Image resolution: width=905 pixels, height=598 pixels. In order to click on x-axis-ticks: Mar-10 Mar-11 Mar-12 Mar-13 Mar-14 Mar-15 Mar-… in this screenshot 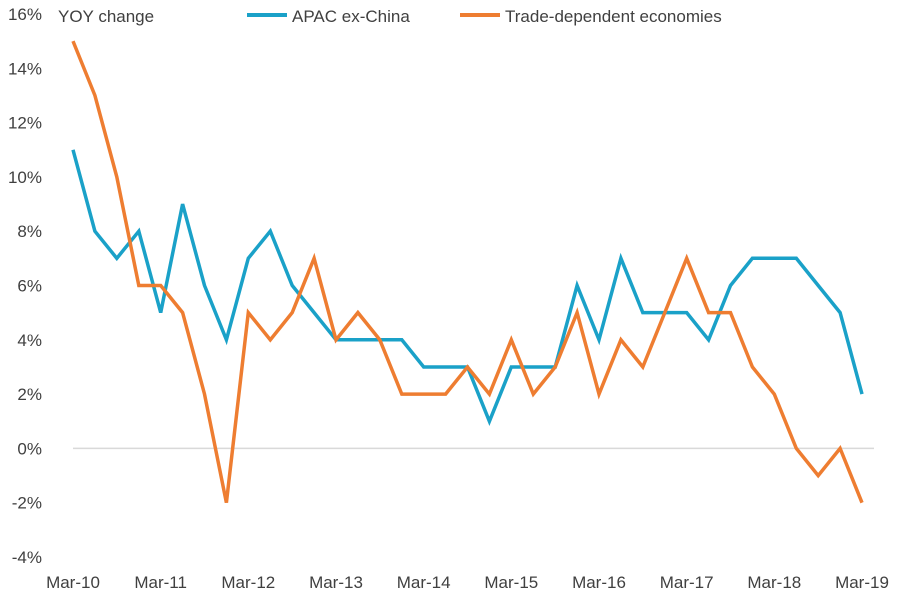, I will do `click(467, 582)`.